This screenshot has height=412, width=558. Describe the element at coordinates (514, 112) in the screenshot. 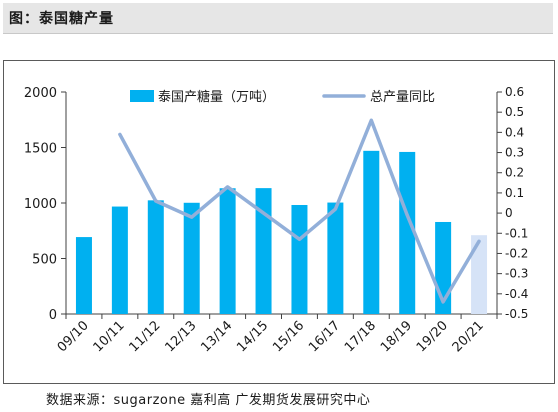

I see `y-right-tick-label: 0.5` at that location.